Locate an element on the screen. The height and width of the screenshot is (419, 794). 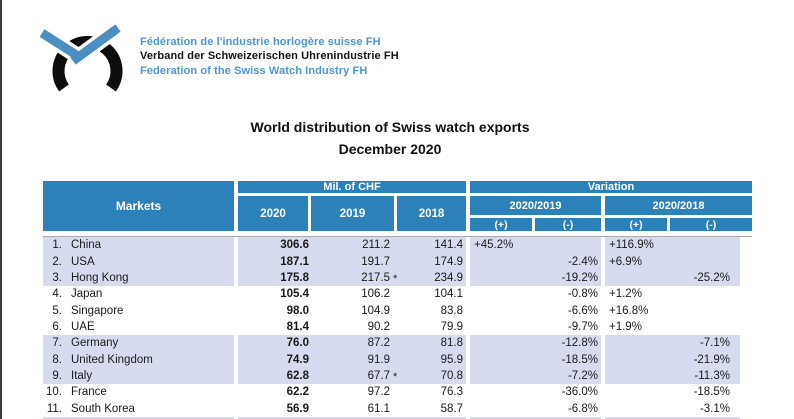
row-market-name: China is located at coordinates (86, 245).